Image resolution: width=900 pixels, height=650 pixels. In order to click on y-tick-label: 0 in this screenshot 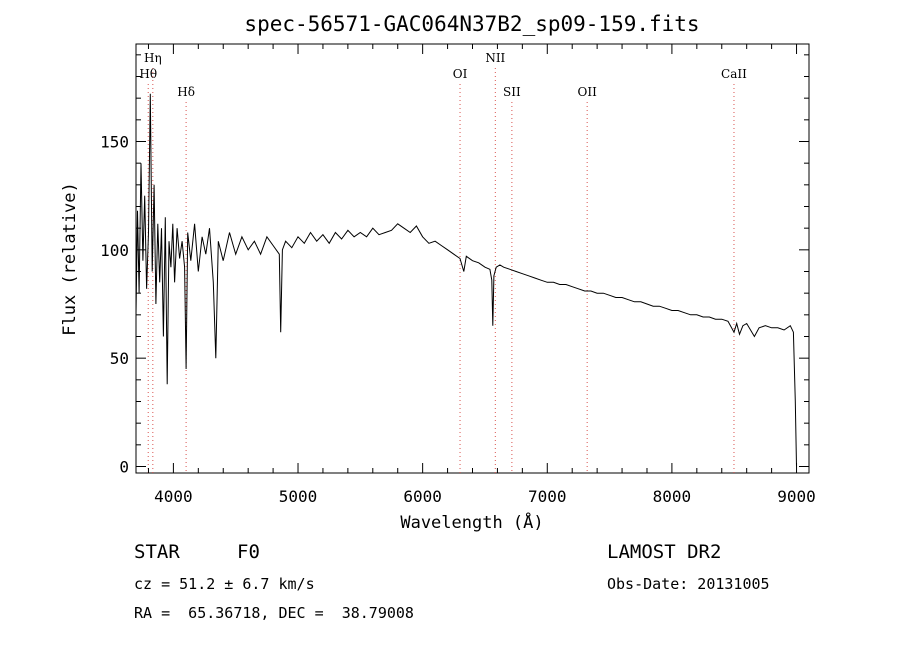, I will do `click(124, 467)`.